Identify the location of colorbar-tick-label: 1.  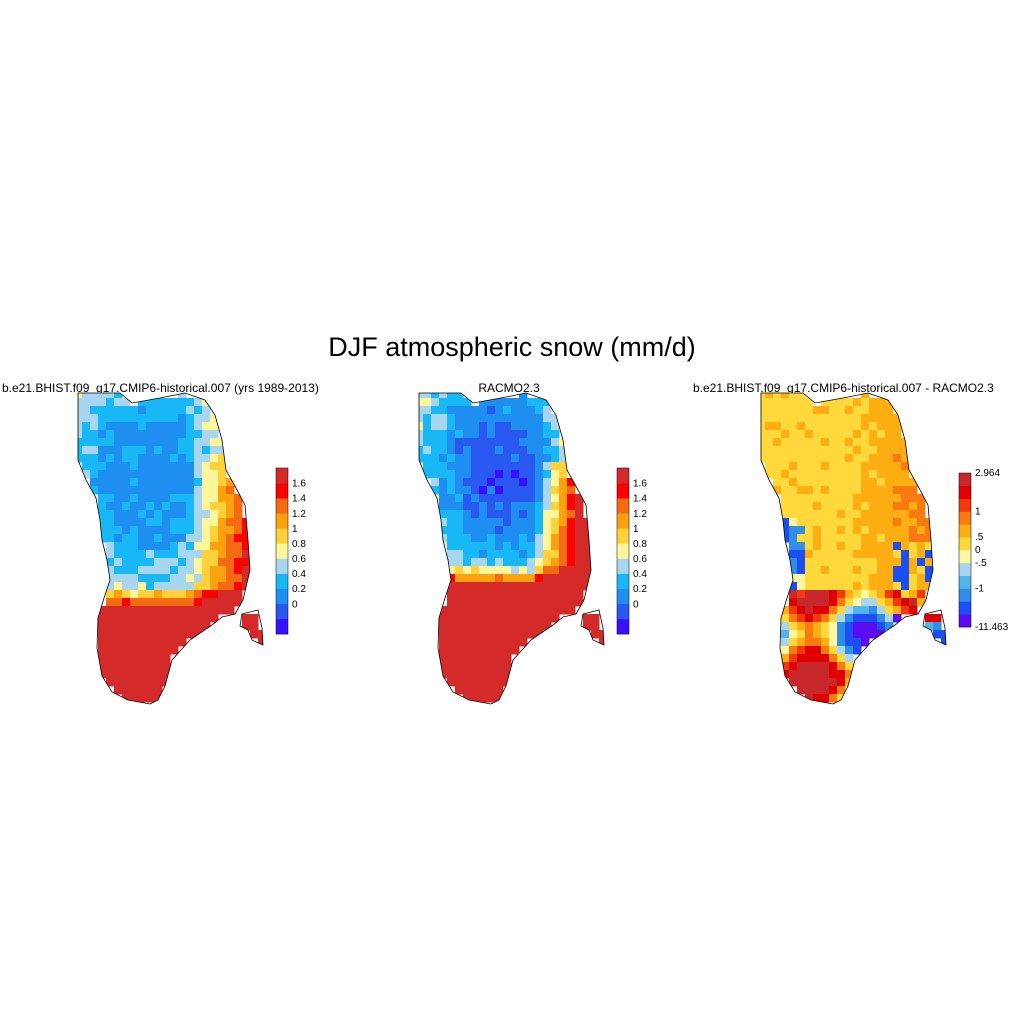
(978, 512).